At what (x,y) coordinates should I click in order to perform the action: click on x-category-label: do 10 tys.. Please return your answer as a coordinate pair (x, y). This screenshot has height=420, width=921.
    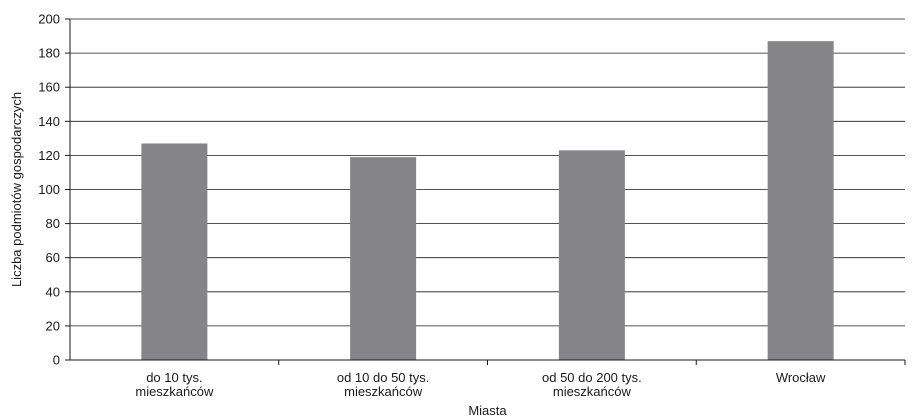
    Looking at the image, I should click on (174, 377).